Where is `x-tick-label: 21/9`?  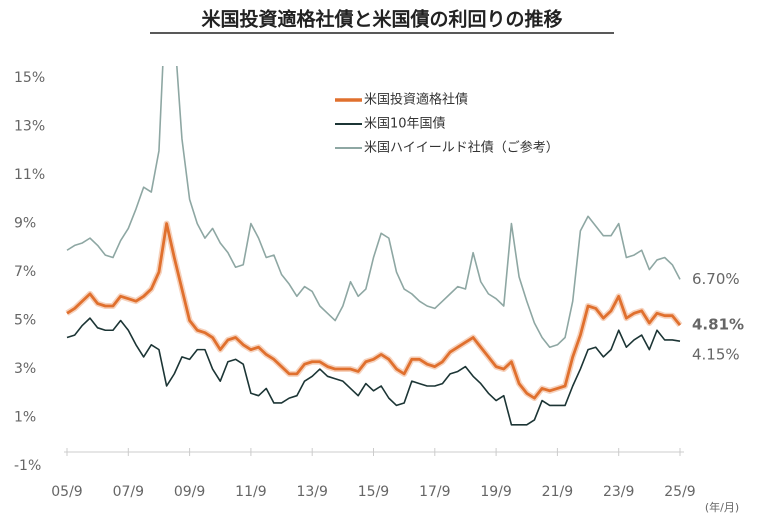 x-tick-label: 21/9 is located at coordinates (557, 492).